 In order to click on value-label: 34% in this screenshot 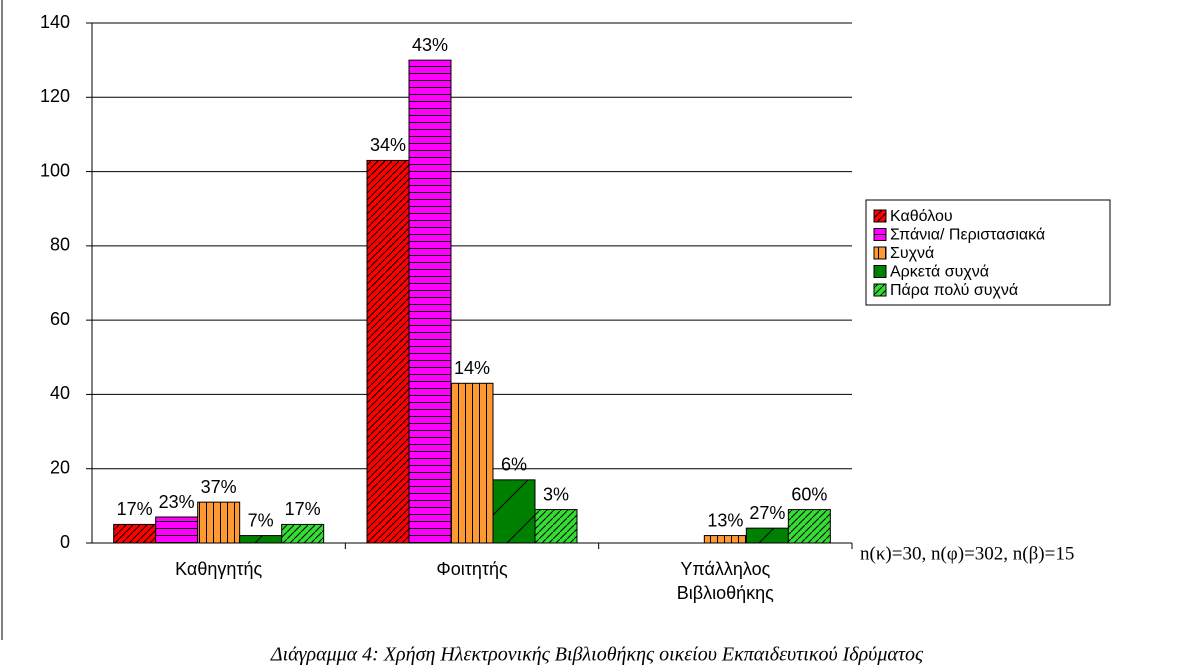, I will do `click(388, 145)`.